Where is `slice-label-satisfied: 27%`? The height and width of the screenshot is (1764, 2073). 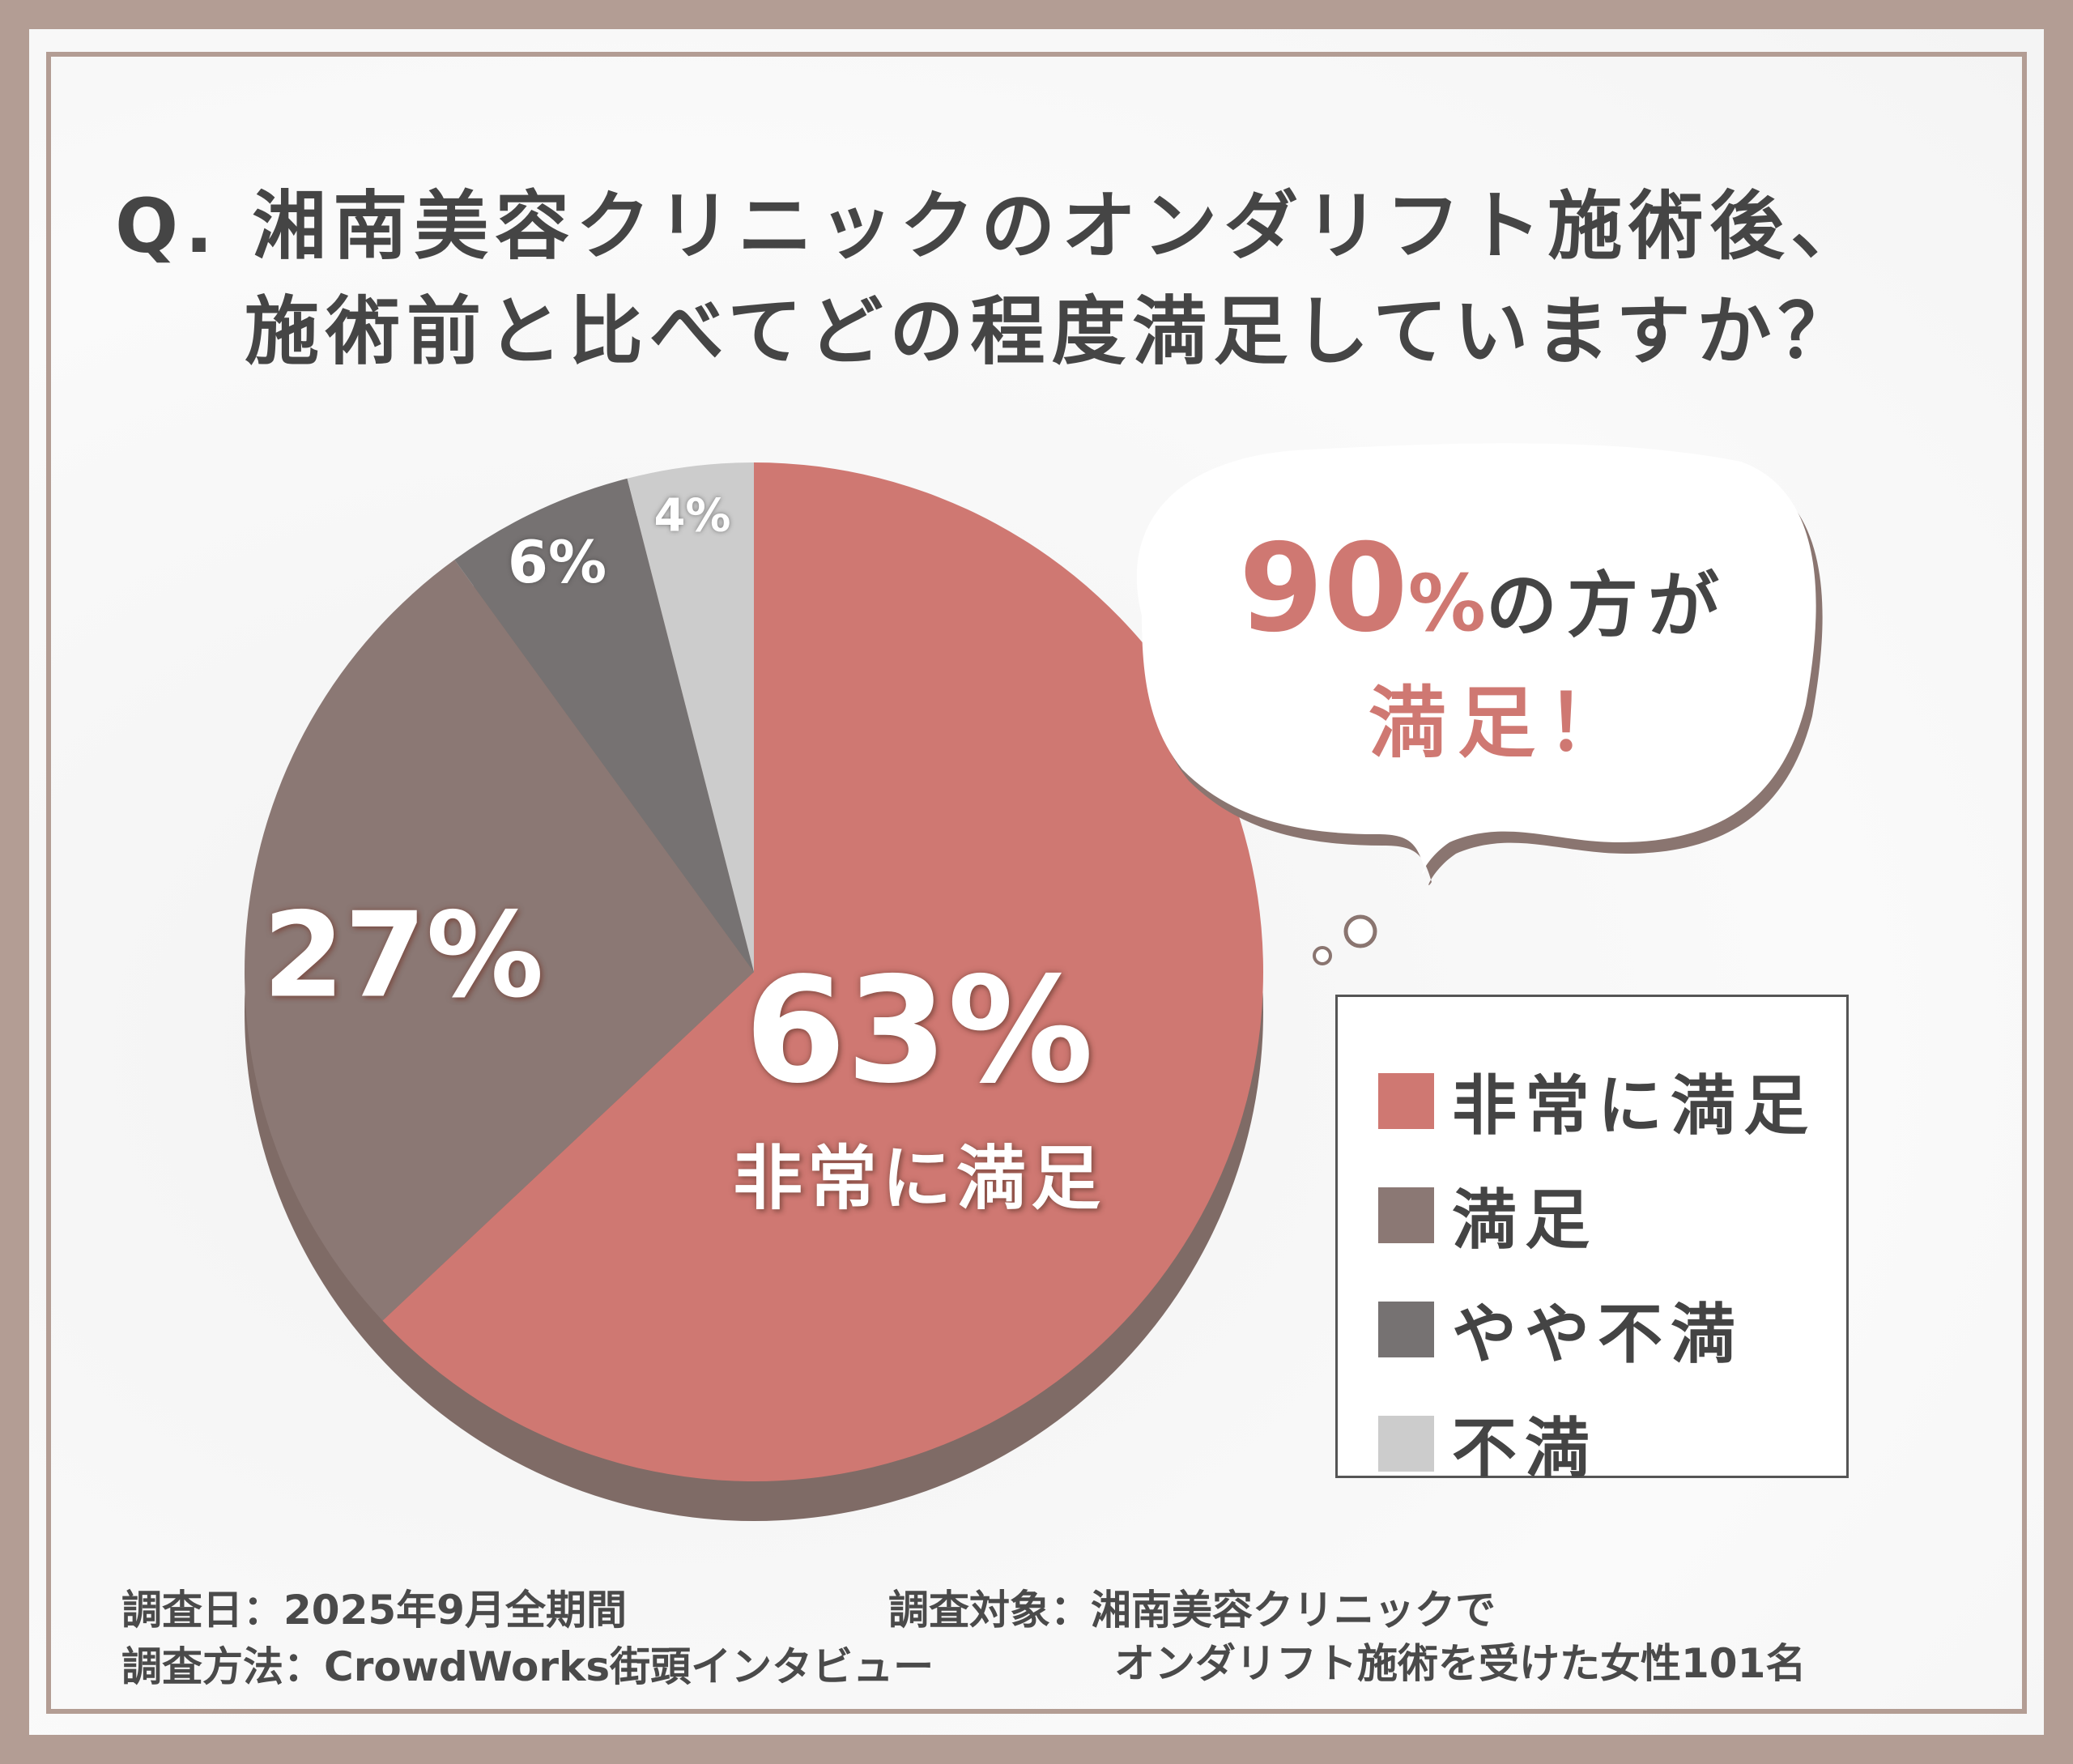 slice-label-satisfied: 27% is located at coordinates (403, 956).